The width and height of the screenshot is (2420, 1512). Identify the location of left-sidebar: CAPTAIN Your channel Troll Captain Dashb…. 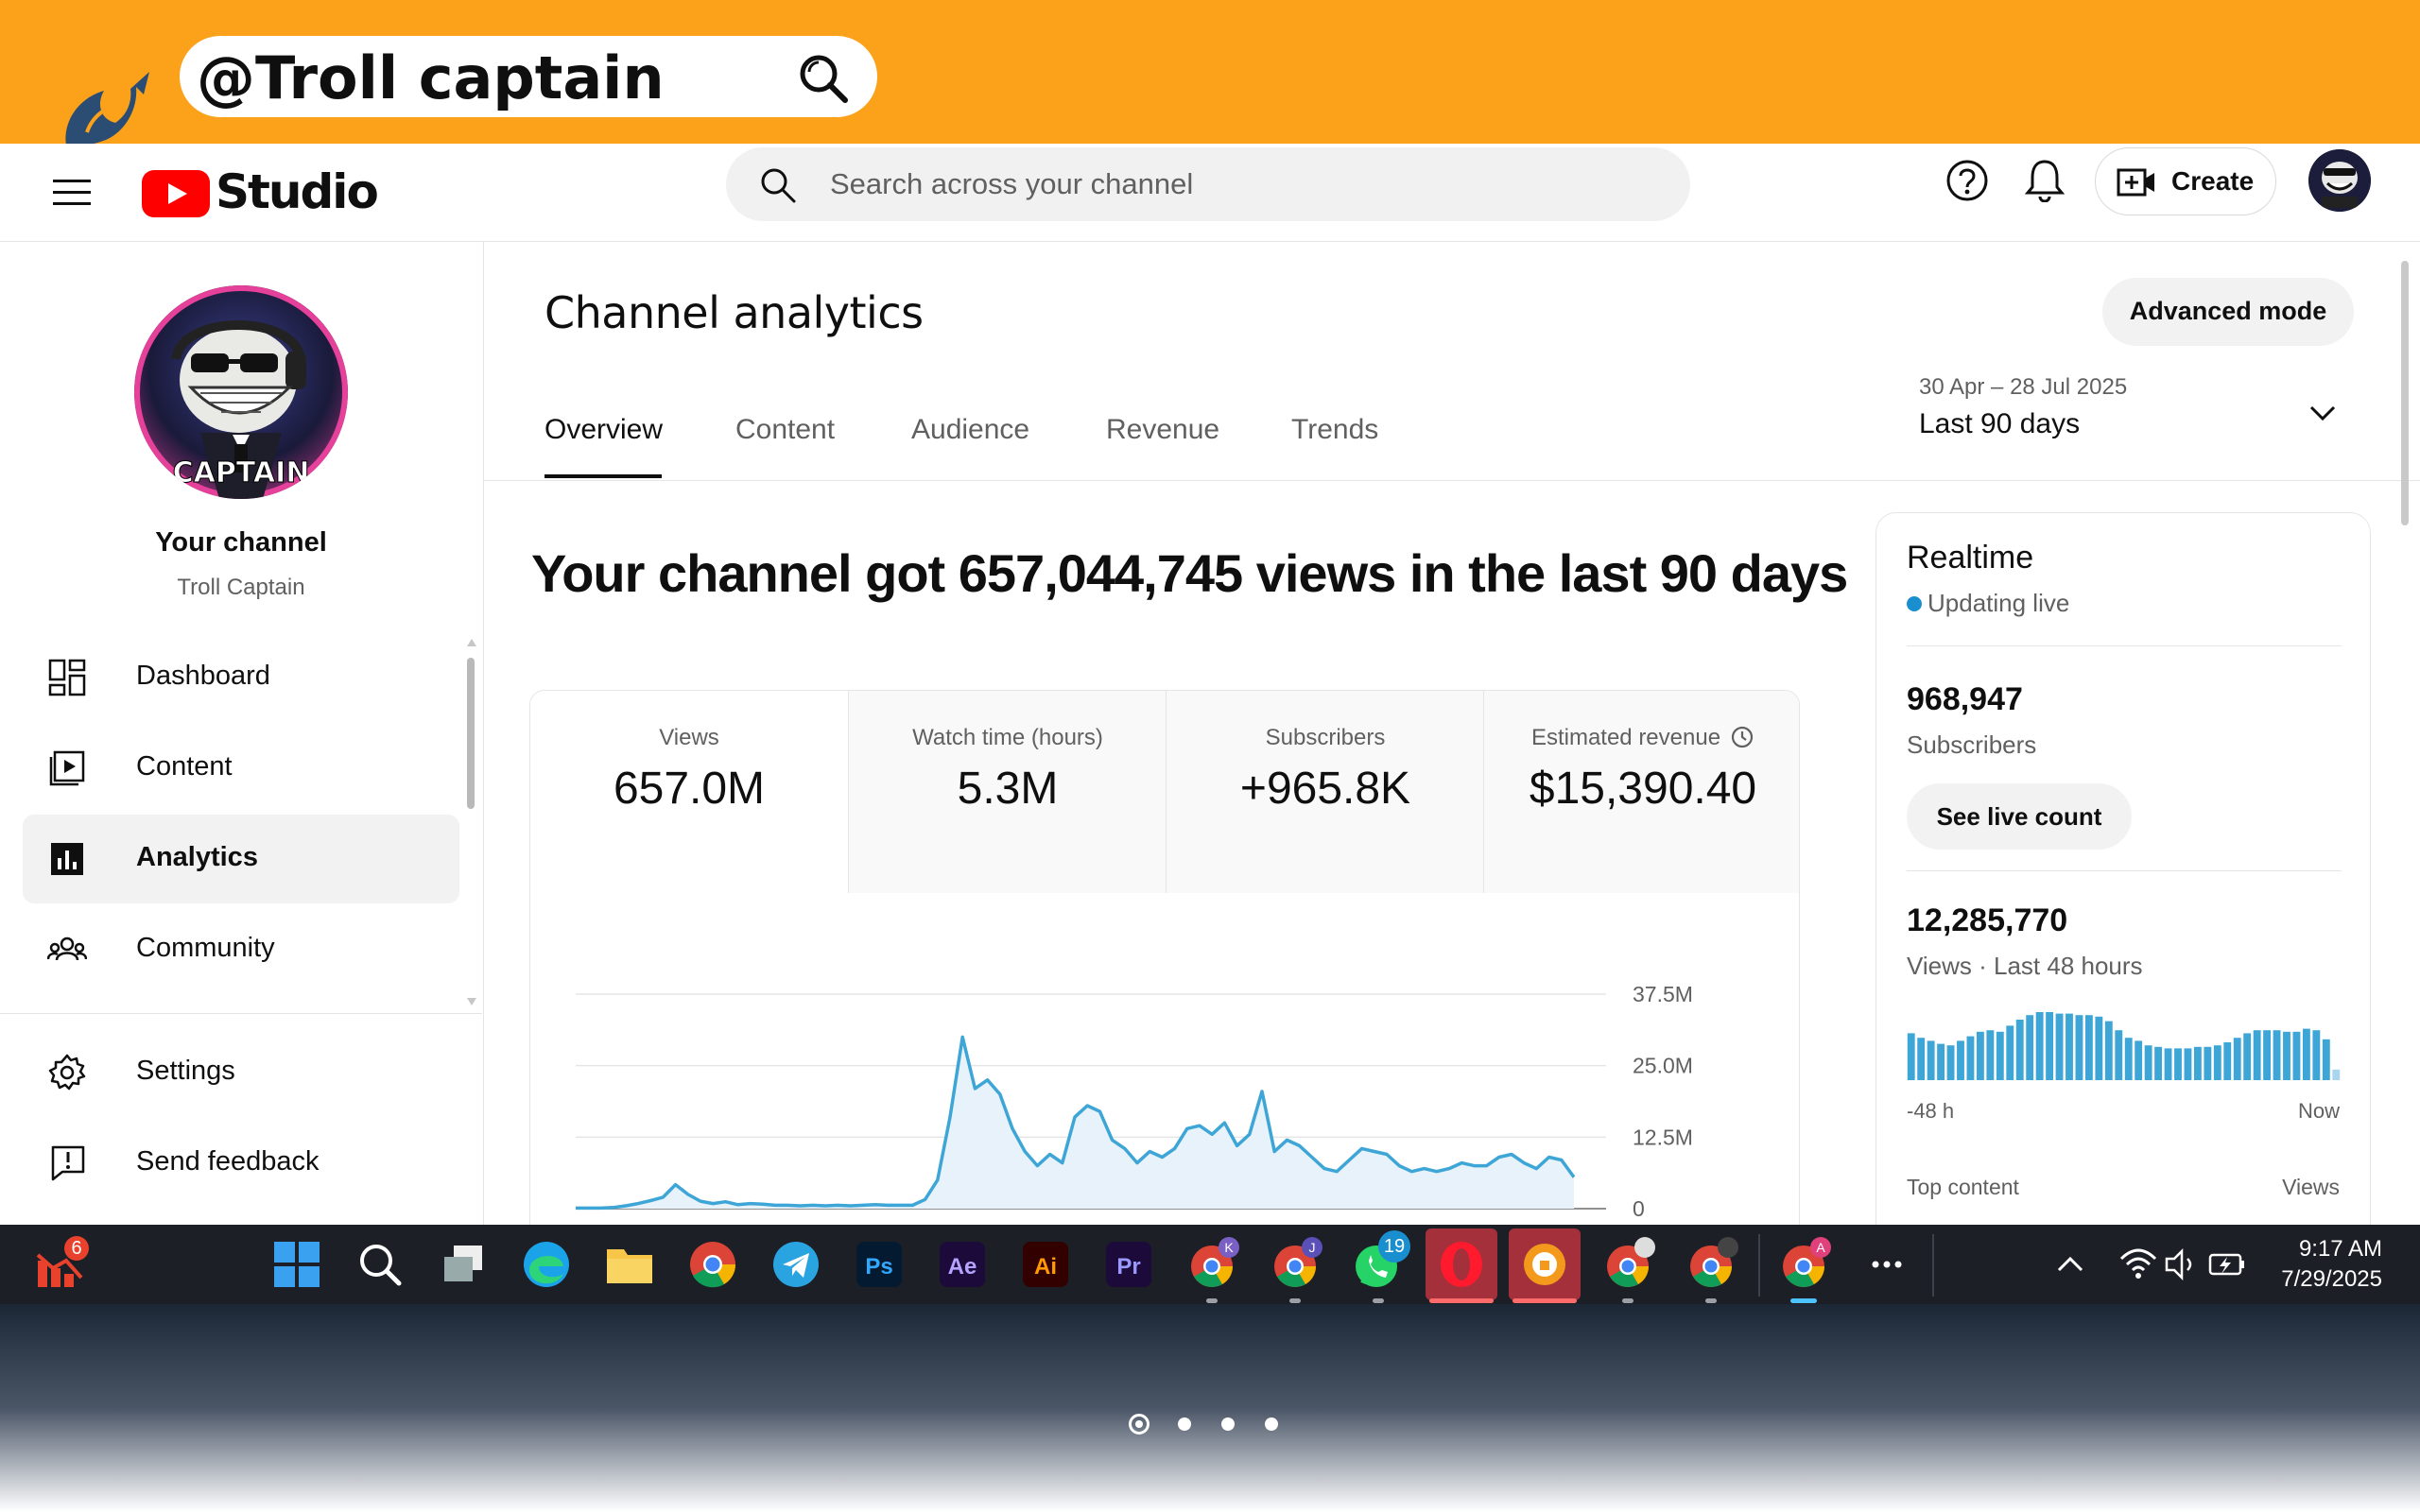
(242, 733).